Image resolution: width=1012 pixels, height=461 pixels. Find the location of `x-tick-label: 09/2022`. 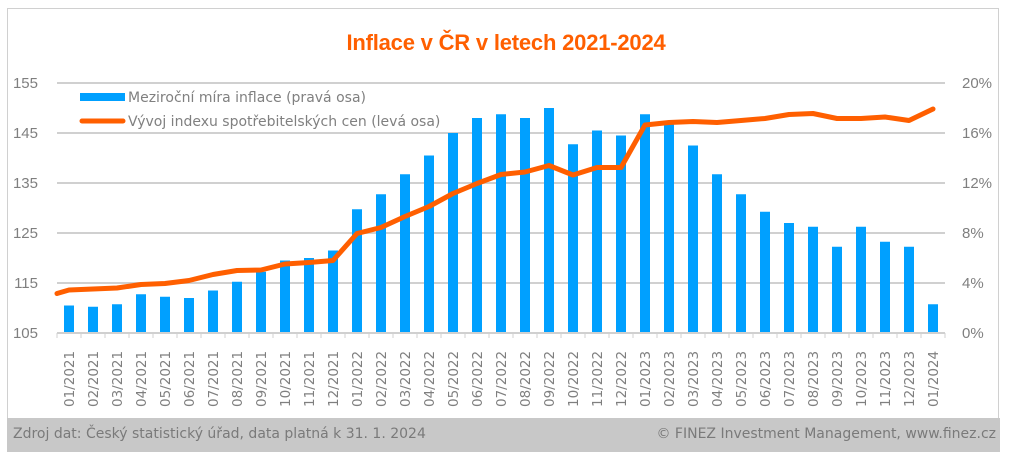

x-tick-label: 09/2022 is located at coordinates (550, 379).